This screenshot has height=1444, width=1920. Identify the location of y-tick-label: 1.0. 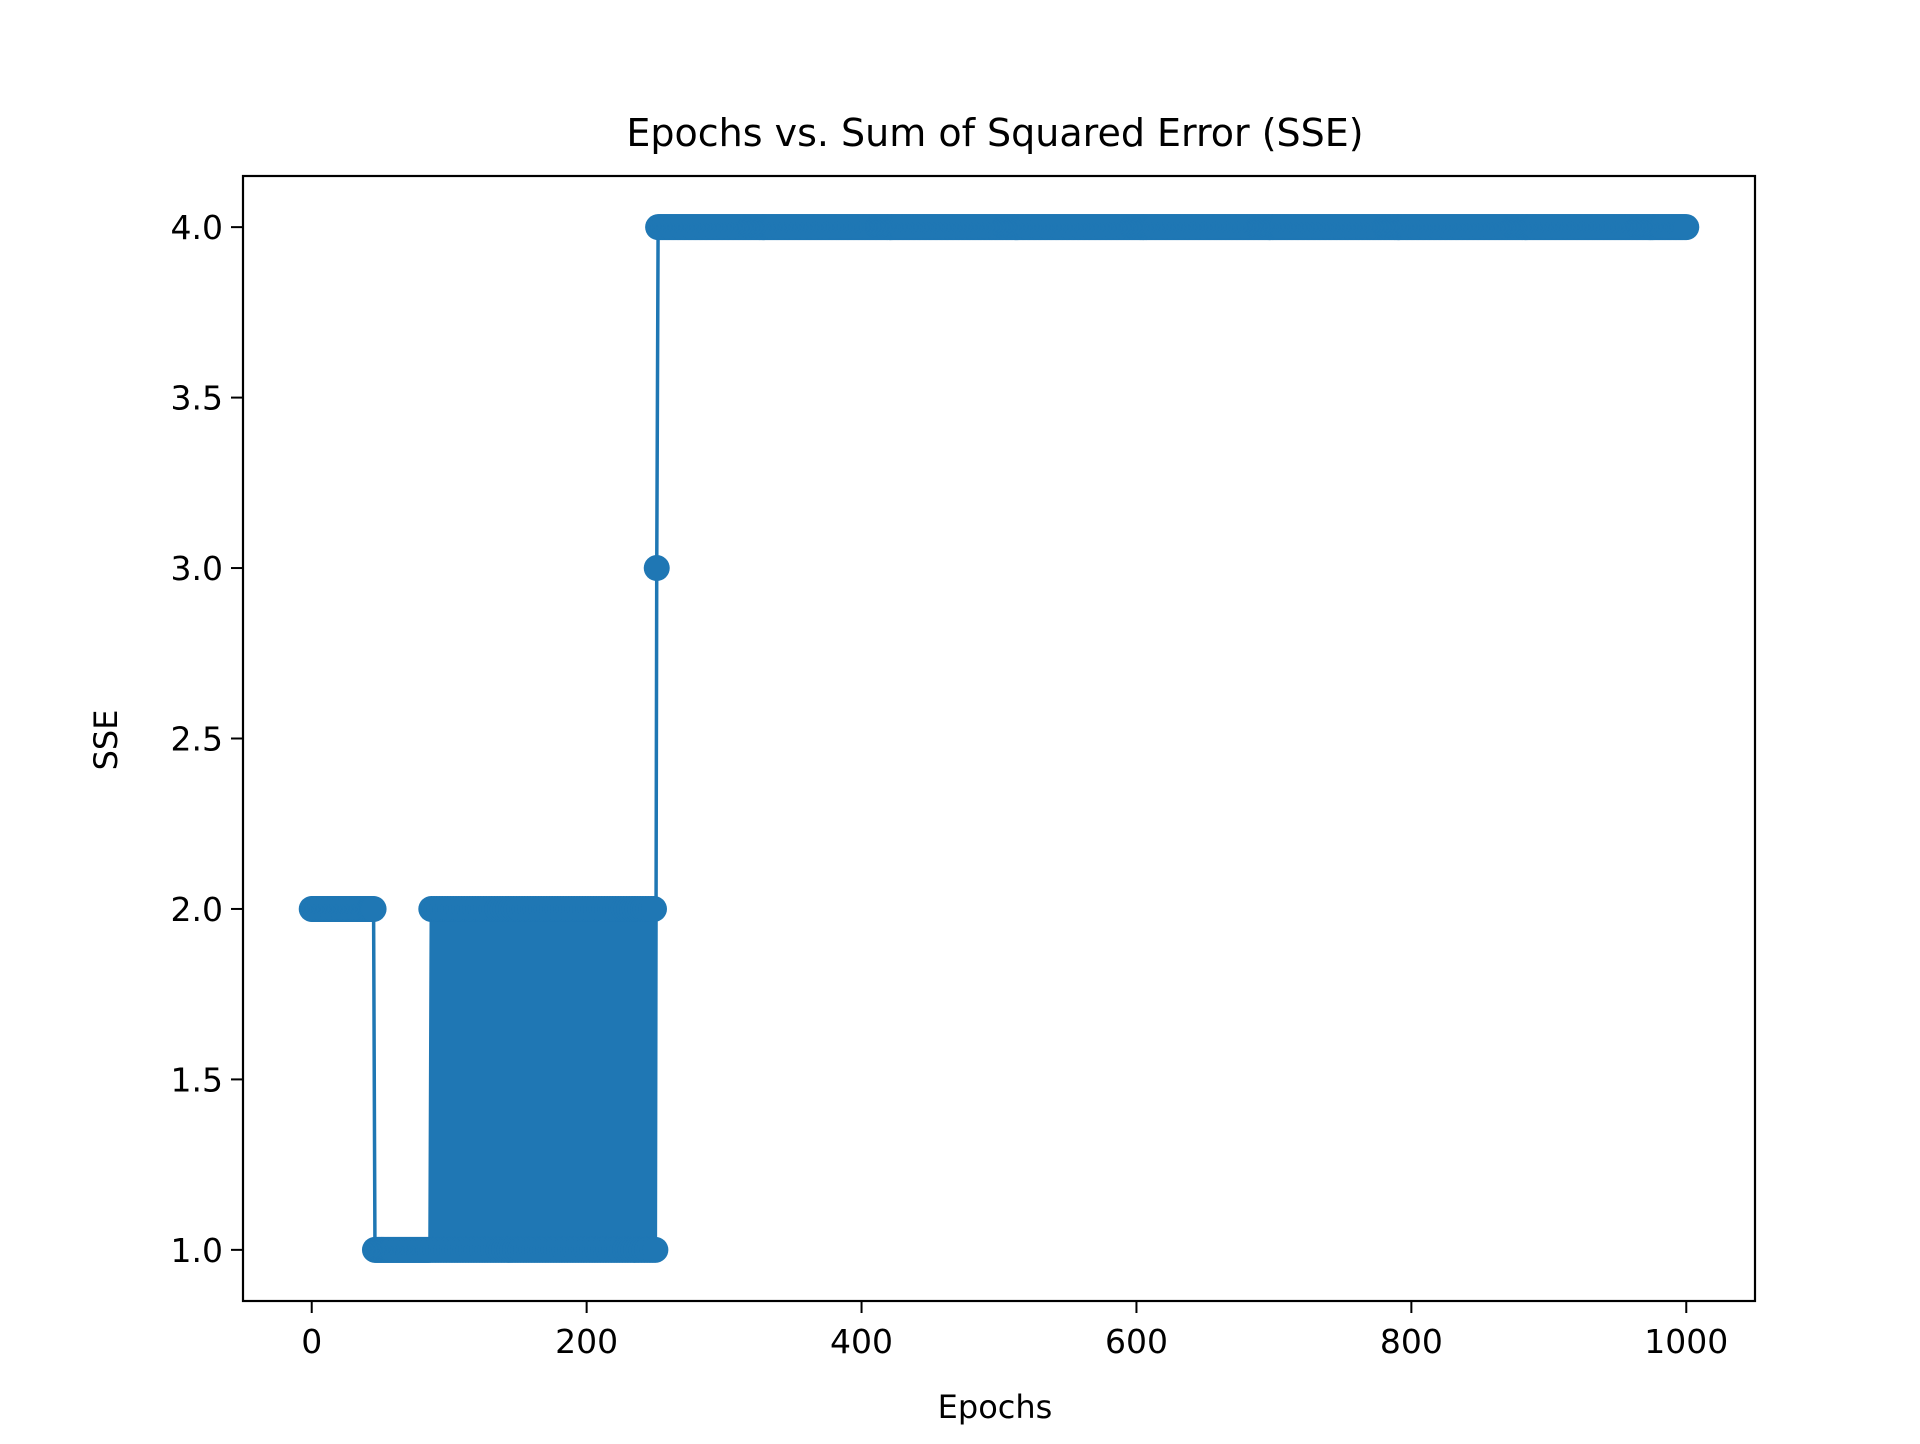
(197, 1250).